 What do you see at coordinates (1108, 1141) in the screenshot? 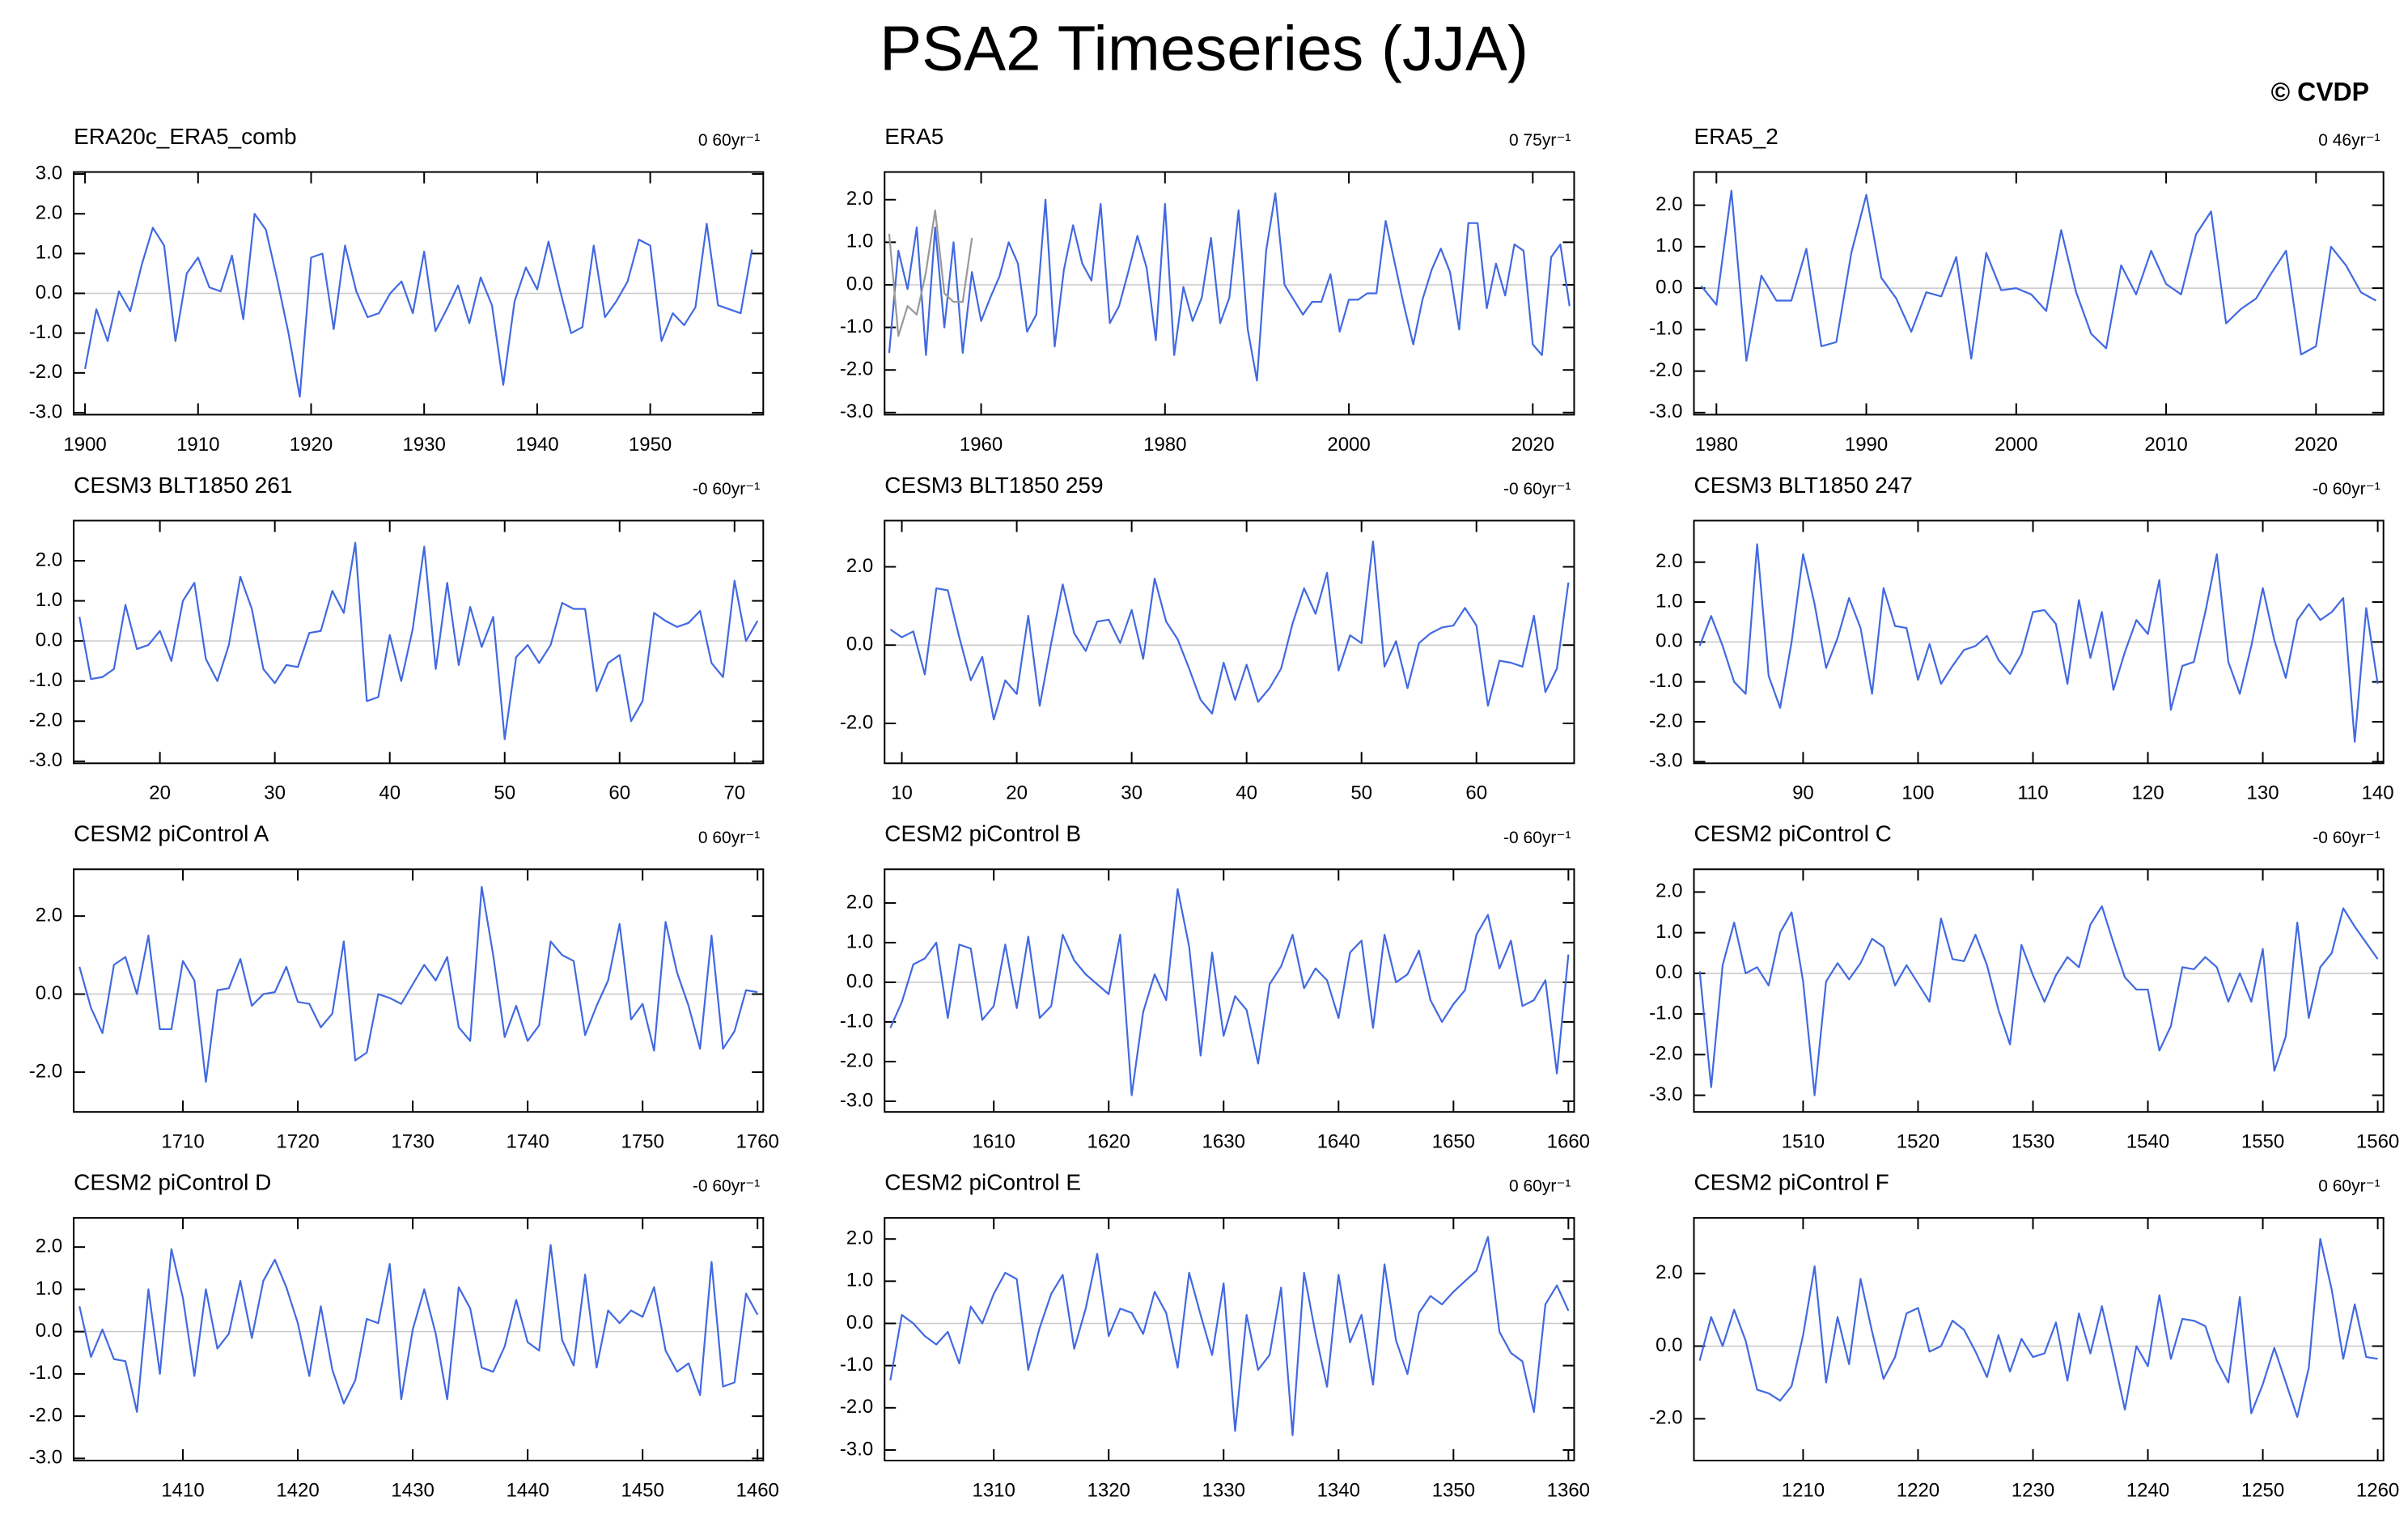
I see `x-tick-label: 1620` at bounding box center [1108, 1141].